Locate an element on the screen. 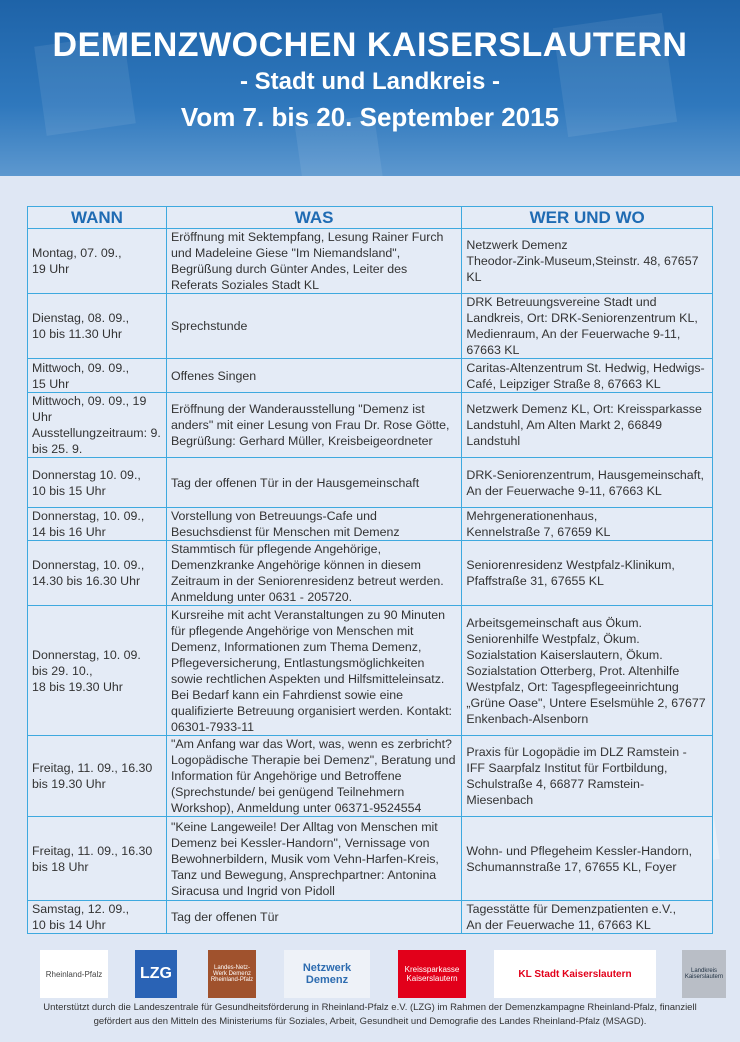  page-subtitle: - Stadt und Landkreis - is located at coordinates (369, 81).